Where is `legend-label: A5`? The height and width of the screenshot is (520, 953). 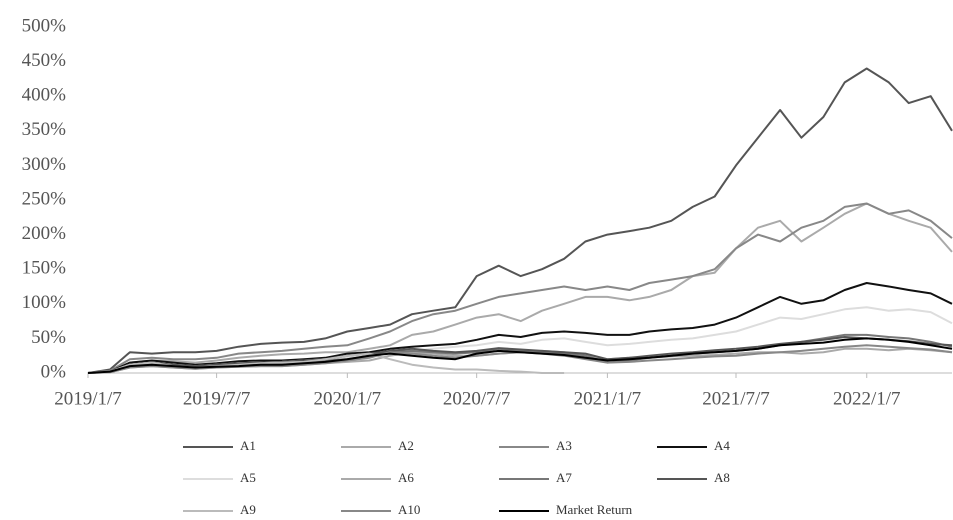
legend-label: A5 is located at coordinates (248, 477).